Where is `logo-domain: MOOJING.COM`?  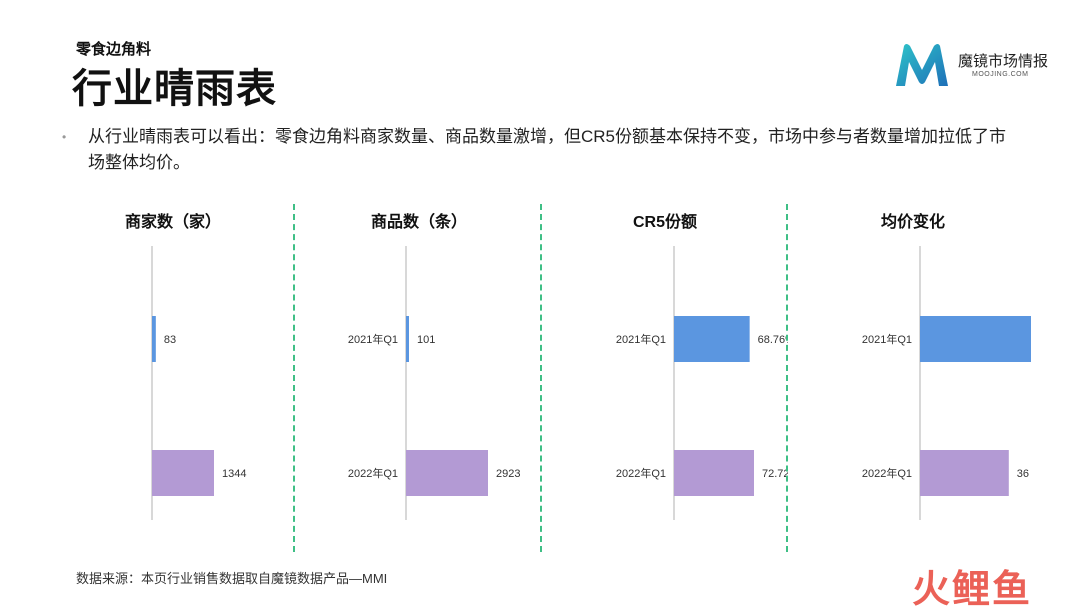 logo-domain: MOOJING.COM is located at coordinates (1000, 74).